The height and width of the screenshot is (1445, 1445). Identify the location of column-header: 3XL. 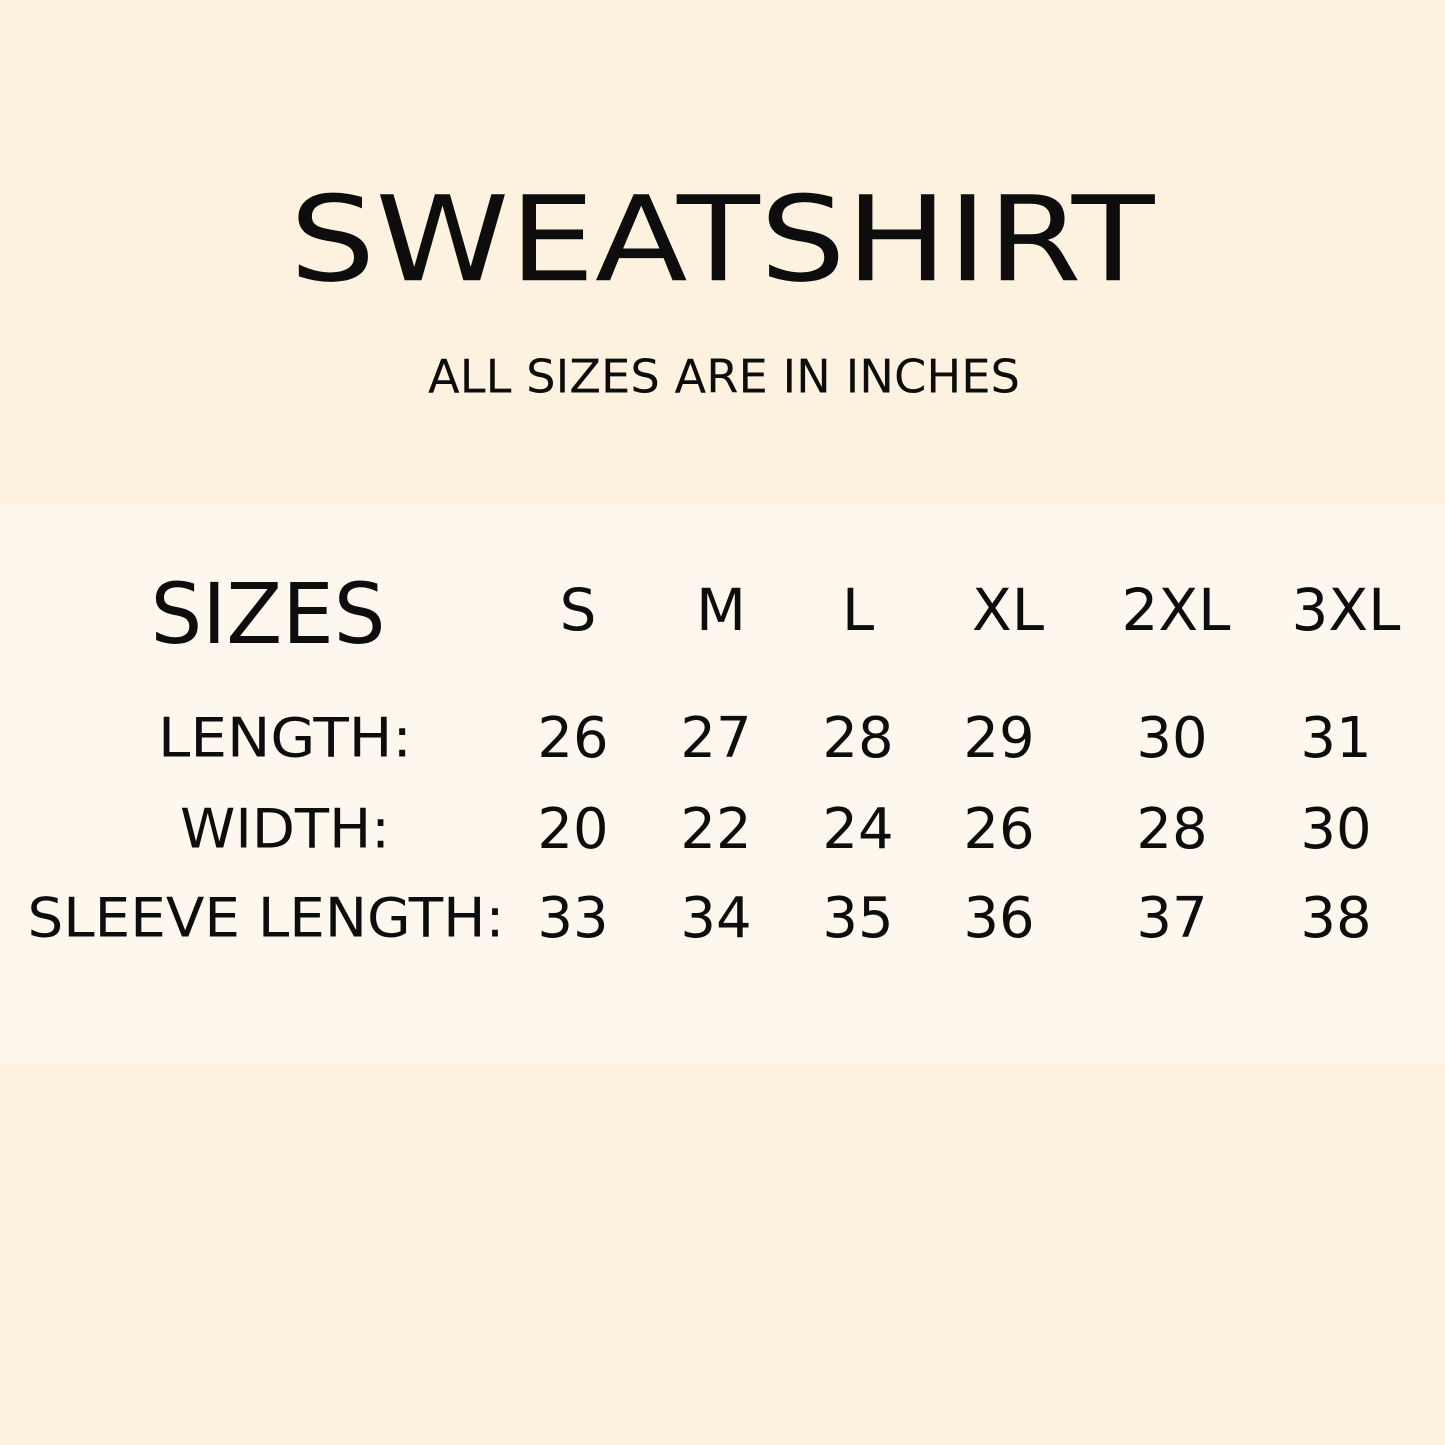
(1346, 610).